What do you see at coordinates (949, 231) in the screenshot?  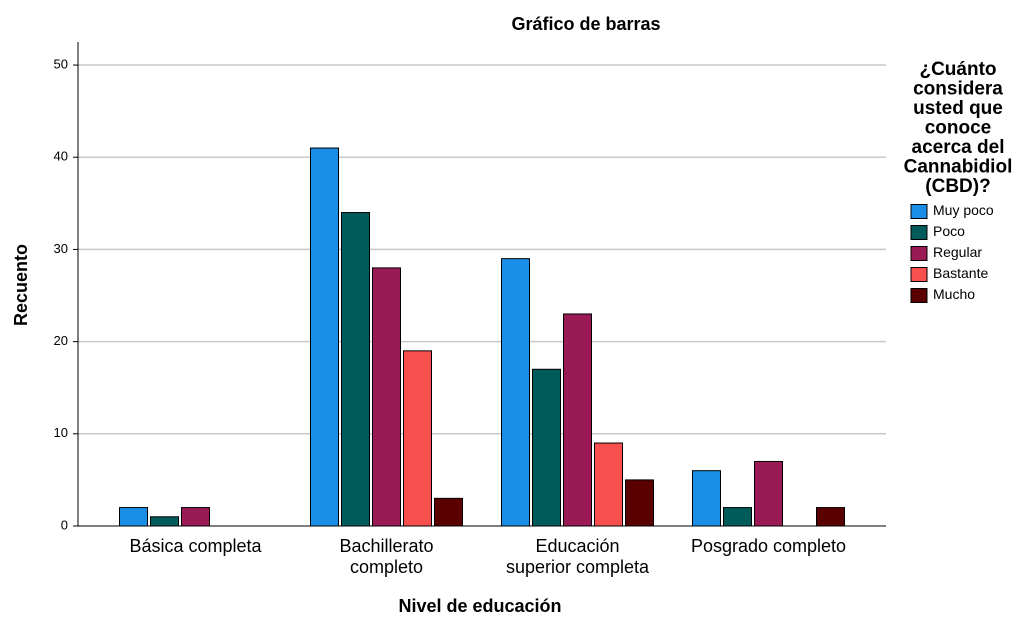 I see `legend-label: Poco` at bounding box center [949, 231].